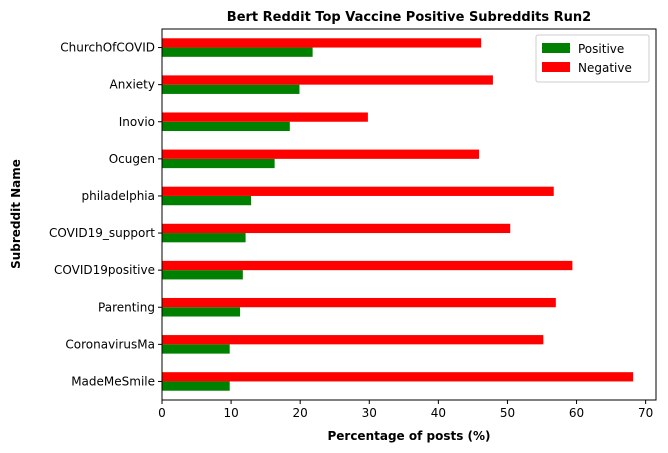  Describe the element at coordinates (405, 410) in the screenshot. I see `x-axis: 0 10 20 30 40 50 60 70` at that location.